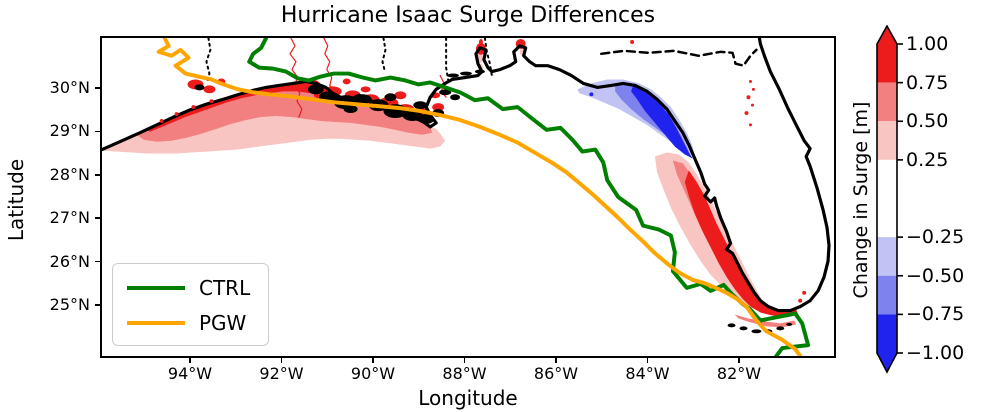 The width and height of the screenshot is (992, 412). What do you see at coordinates (739, 373) in the screenshot?
I see `x-tick-label: 82°W` at bounding box center [739, 373].